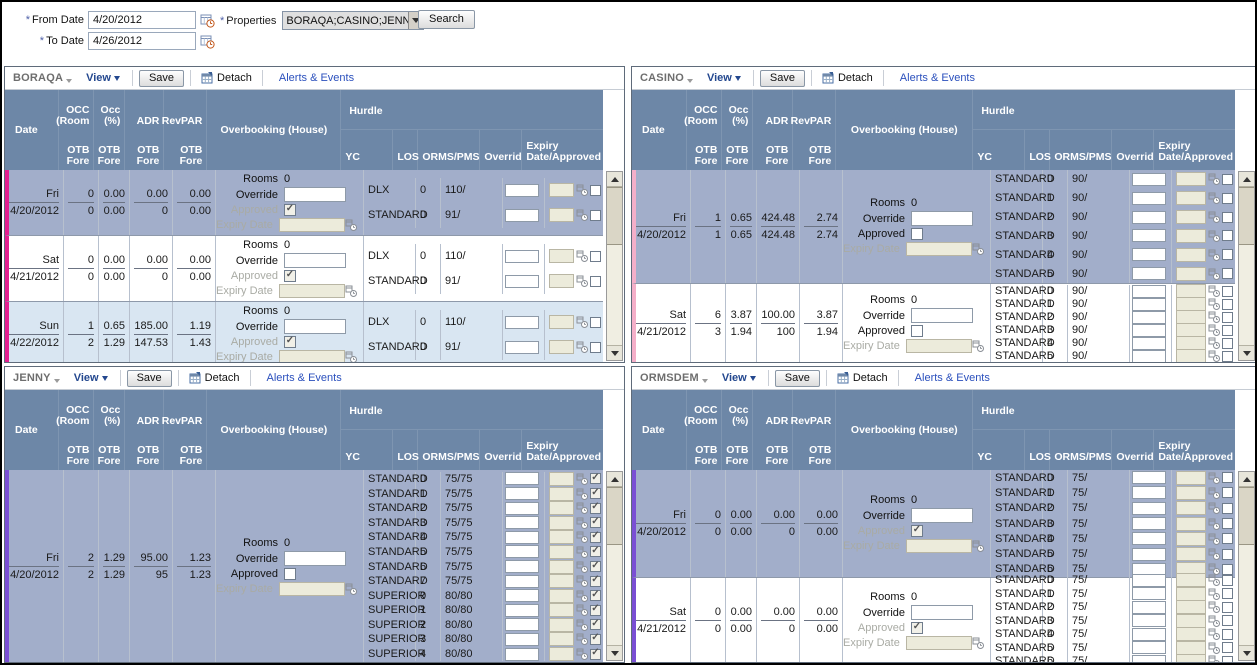 The image size is (1257, 665). What do you see at coordinates (1038, 450) in the screenshot?
I see `column-header-los: LOS` at bounding box center [1038, 450].